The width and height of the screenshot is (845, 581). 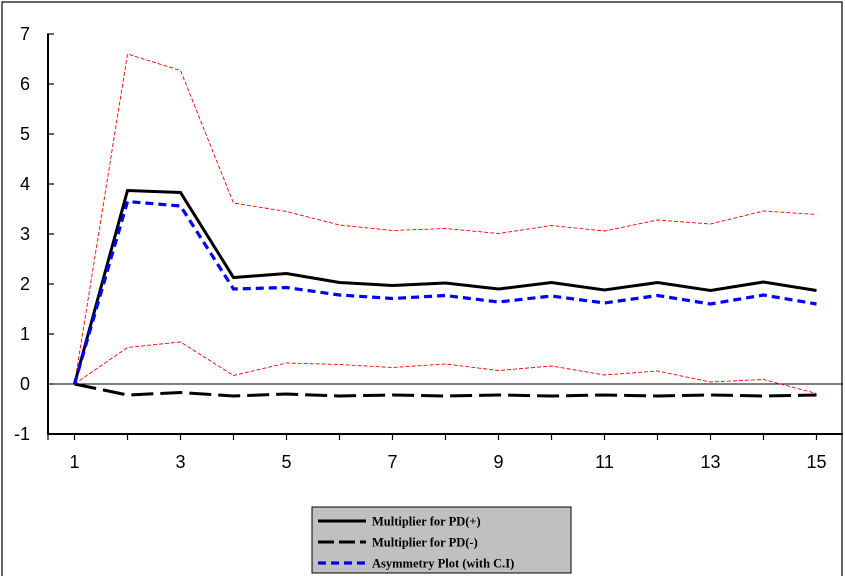 I want to click on y-tick-label: 2, so click(x=25, y=284).